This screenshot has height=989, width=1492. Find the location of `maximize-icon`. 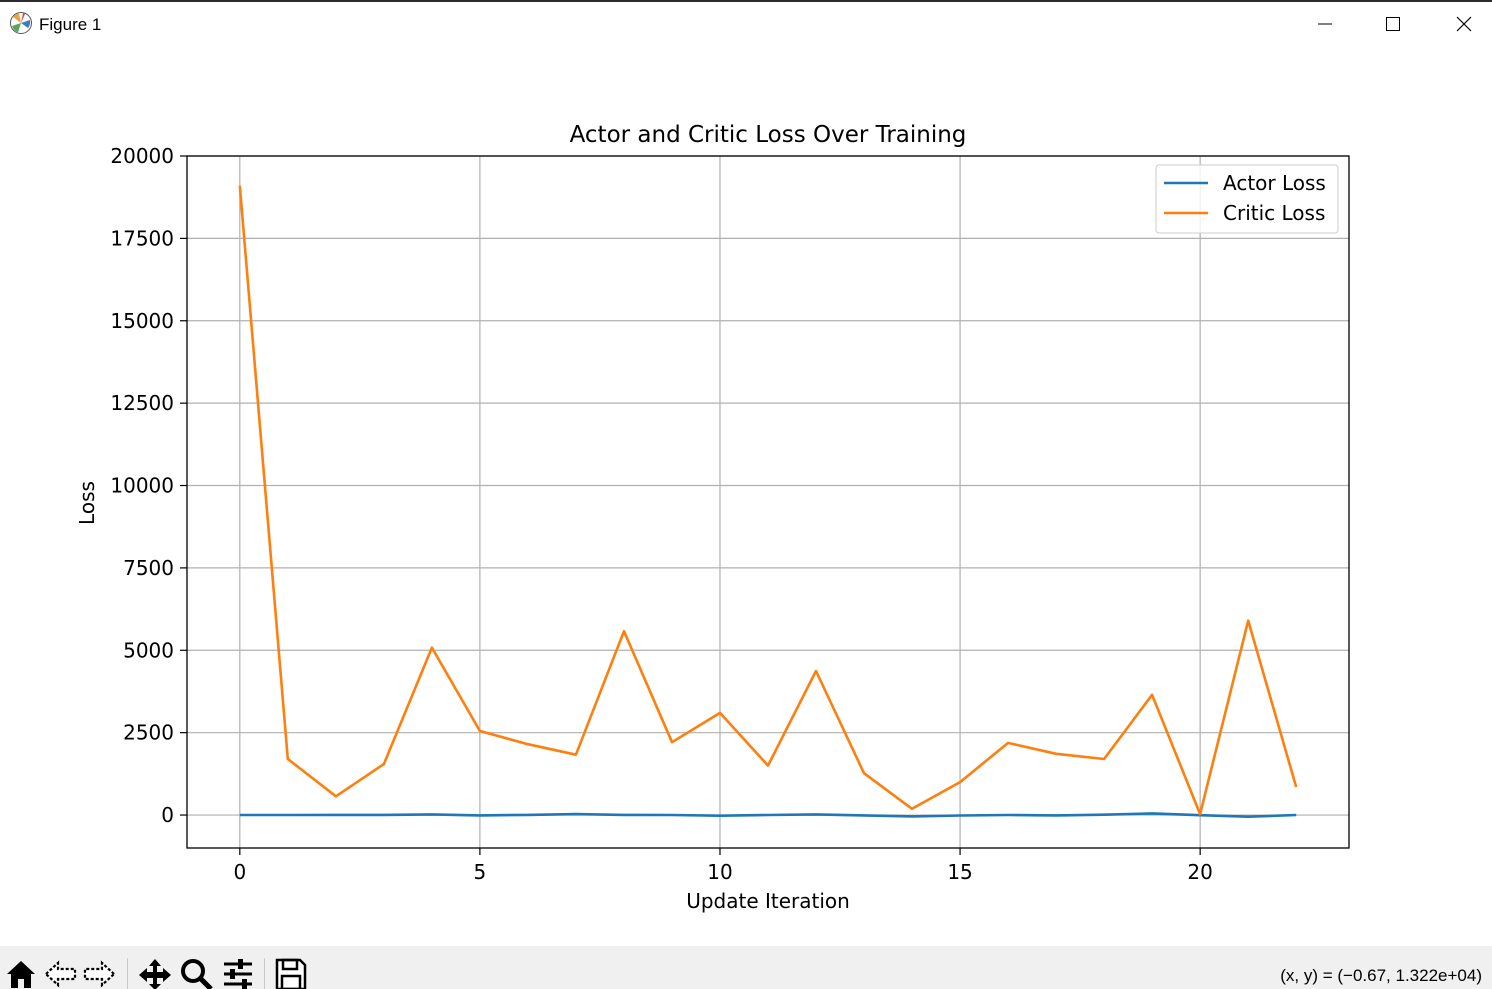

maximize-icon is located at coordinates (1393, 24).